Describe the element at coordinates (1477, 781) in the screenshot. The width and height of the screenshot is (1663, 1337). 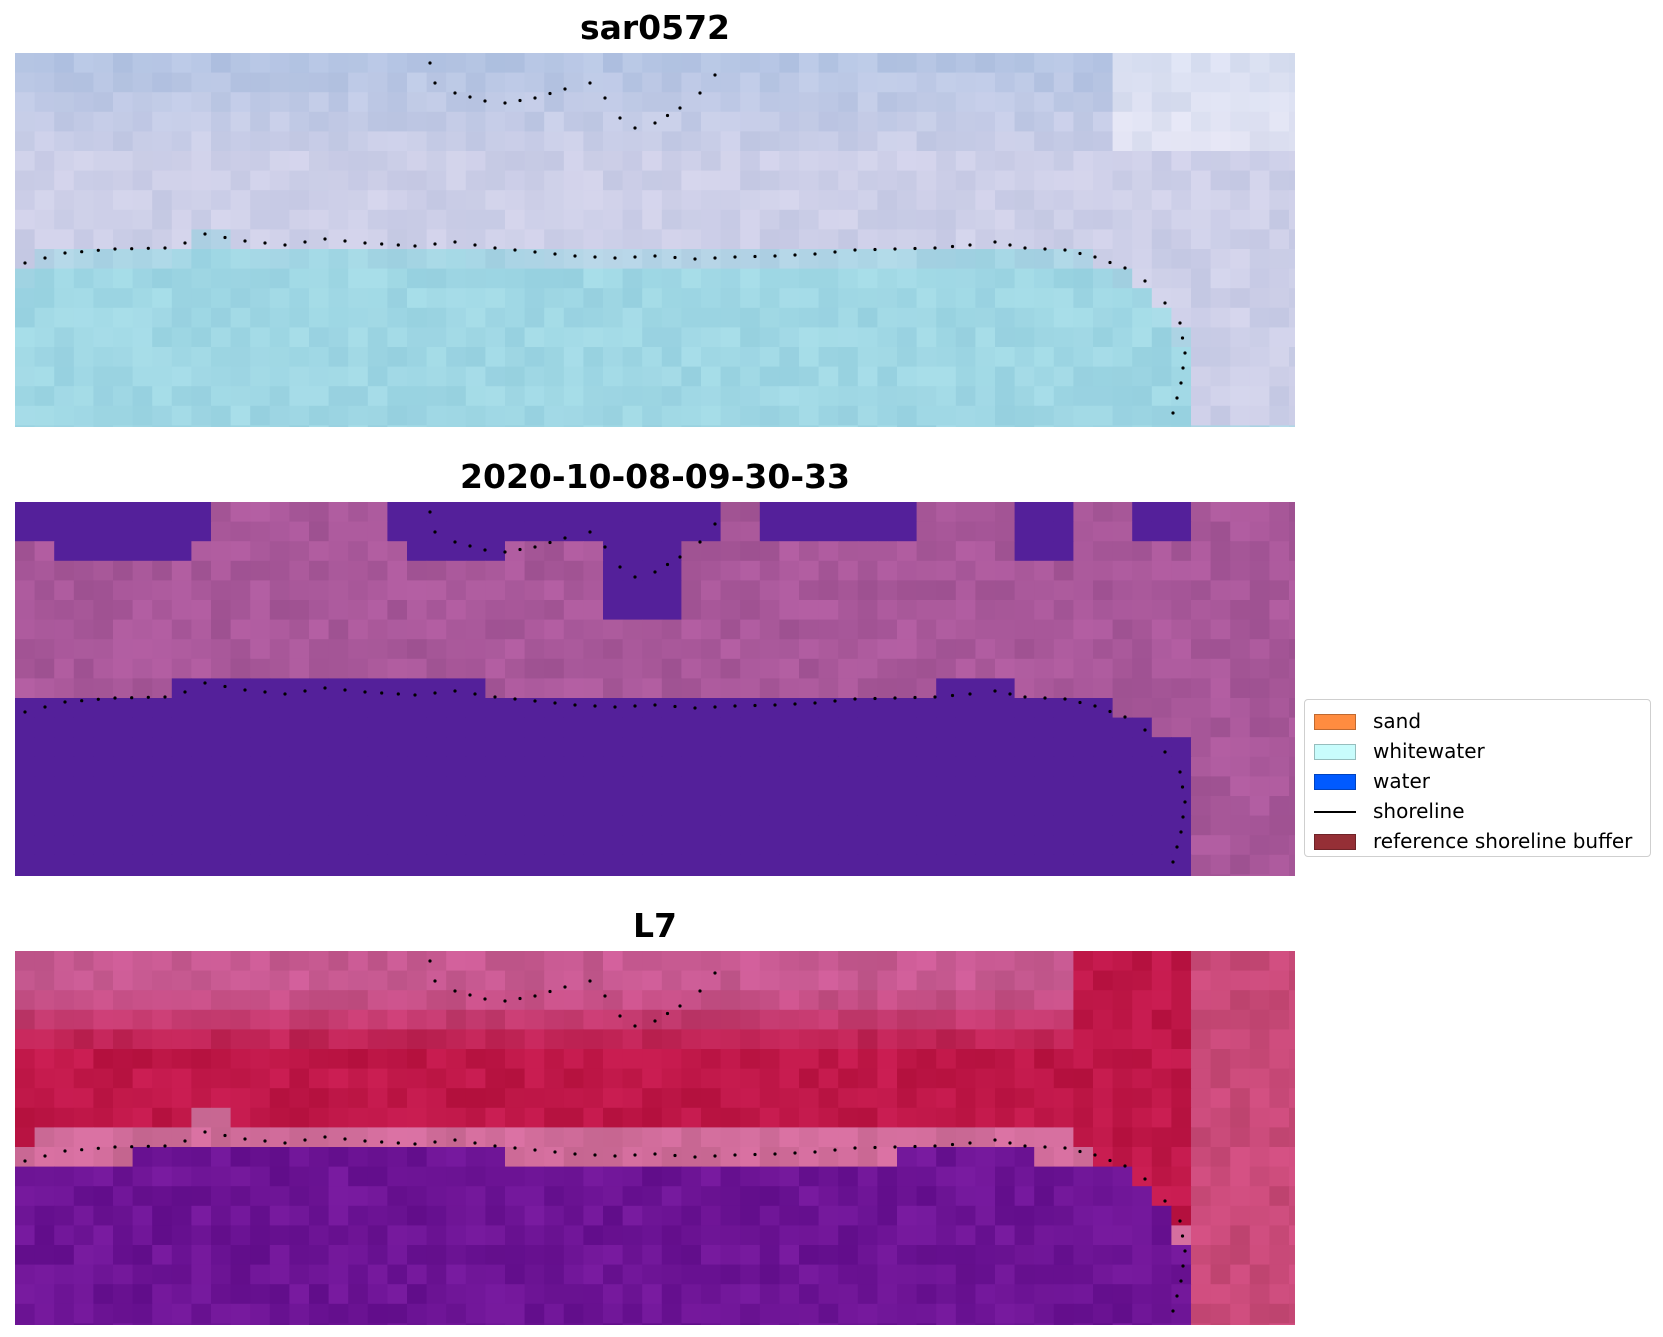
I see `legend-item-water: water` at that location.